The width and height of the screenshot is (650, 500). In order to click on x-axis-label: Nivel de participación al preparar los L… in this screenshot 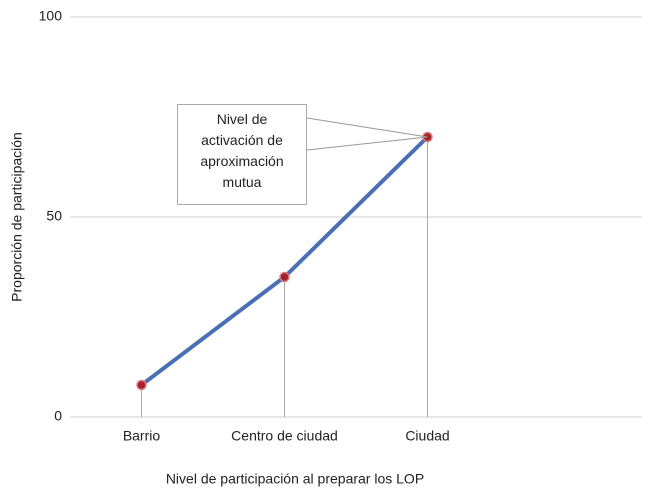, I will do `click(295, 479)`.